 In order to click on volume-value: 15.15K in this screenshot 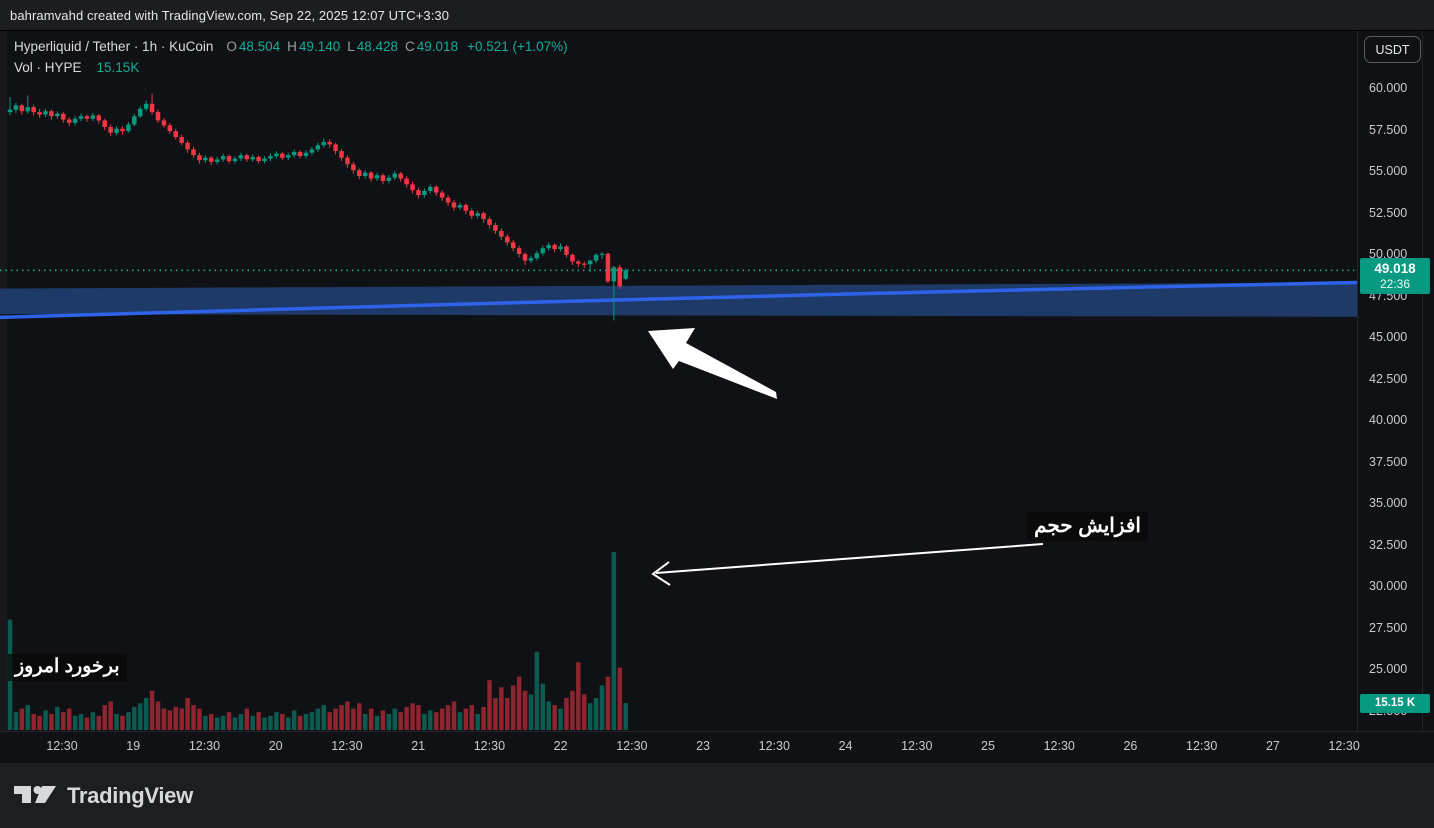, I will do `click(118, 67)`.